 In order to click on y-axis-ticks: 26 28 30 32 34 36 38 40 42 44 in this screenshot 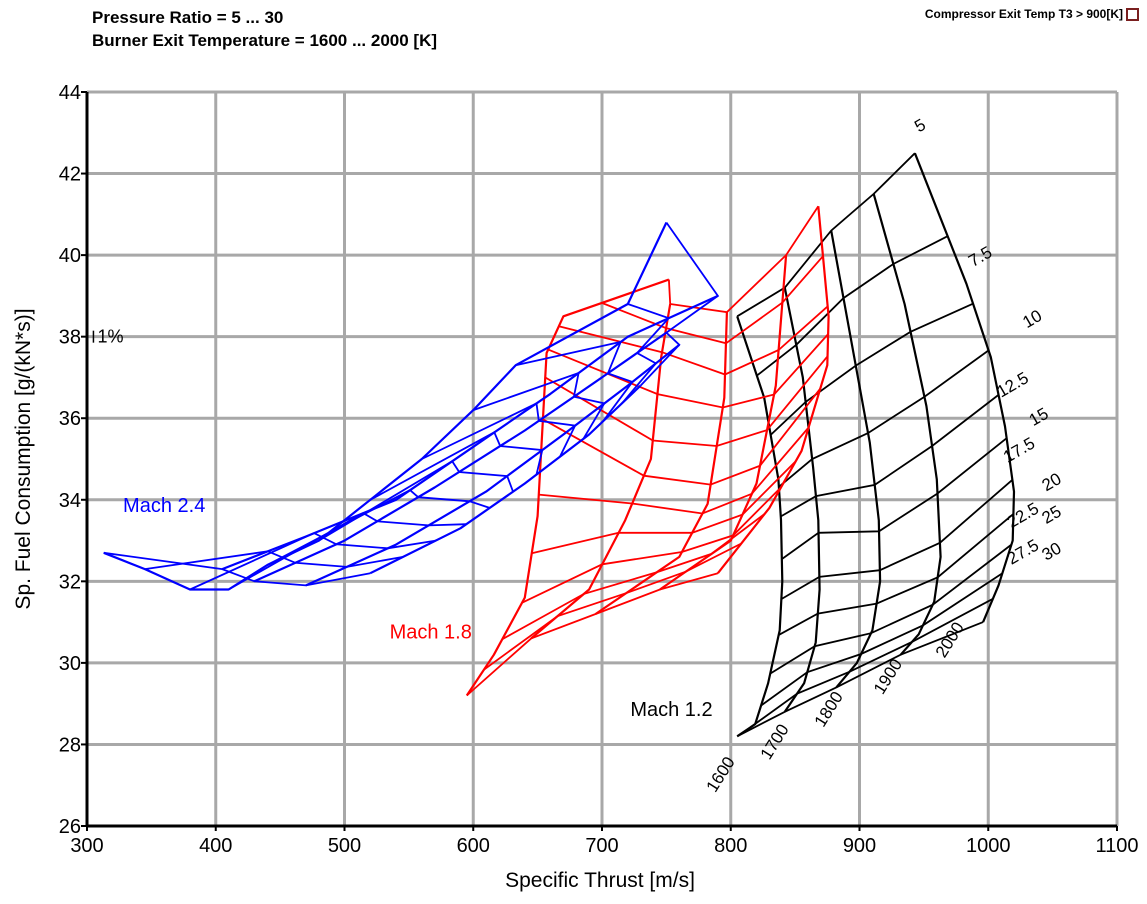, I will do `click(73, 460)`.